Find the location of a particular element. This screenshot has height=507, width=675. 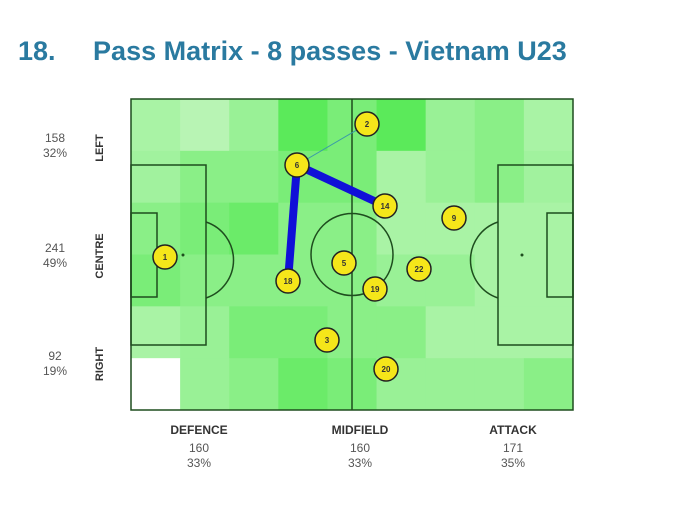

row-right-stats: 92 19% is located at coordinates (55, 364).